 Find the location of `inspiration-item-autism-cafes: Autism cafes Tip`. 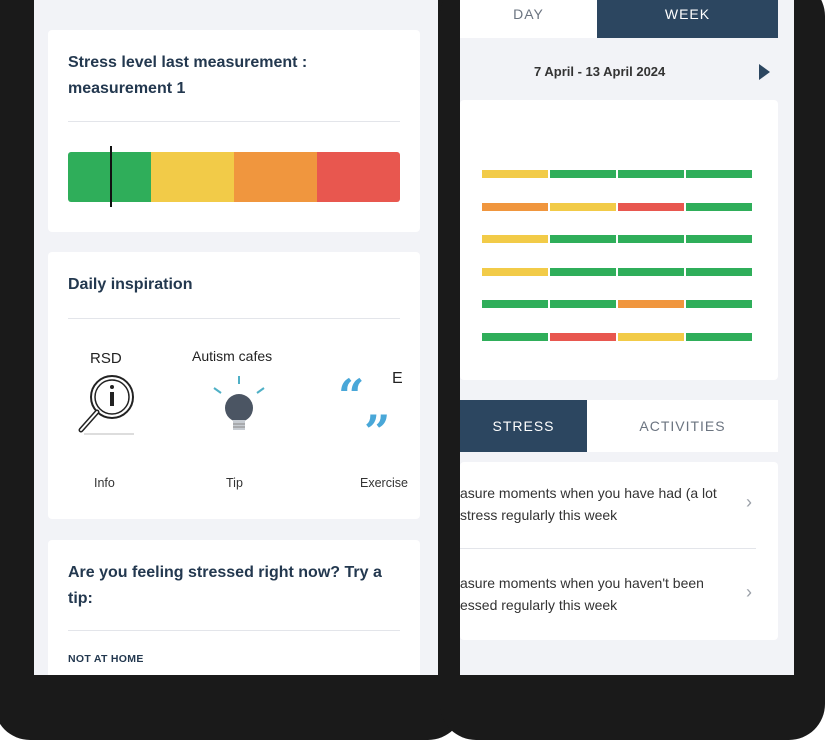

inspiration-item-autism-cafes: Autism cafes Tip is located at coordinates (243, 417).